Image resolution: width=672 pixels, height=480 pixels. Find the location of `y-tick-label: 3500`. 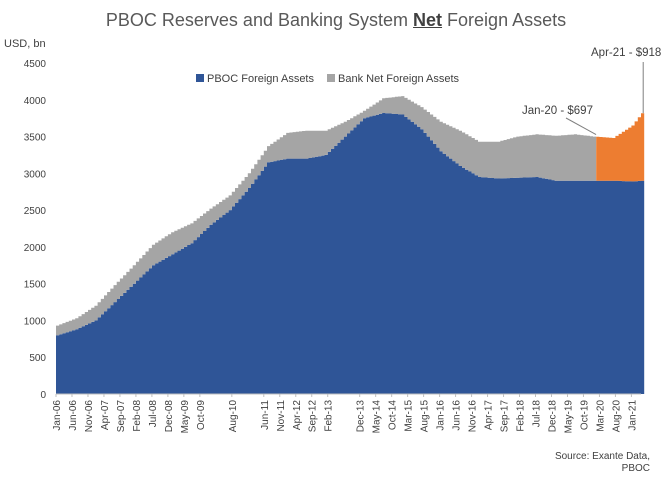

y-tick-label: 3500 is located at coordinates (35, 138).